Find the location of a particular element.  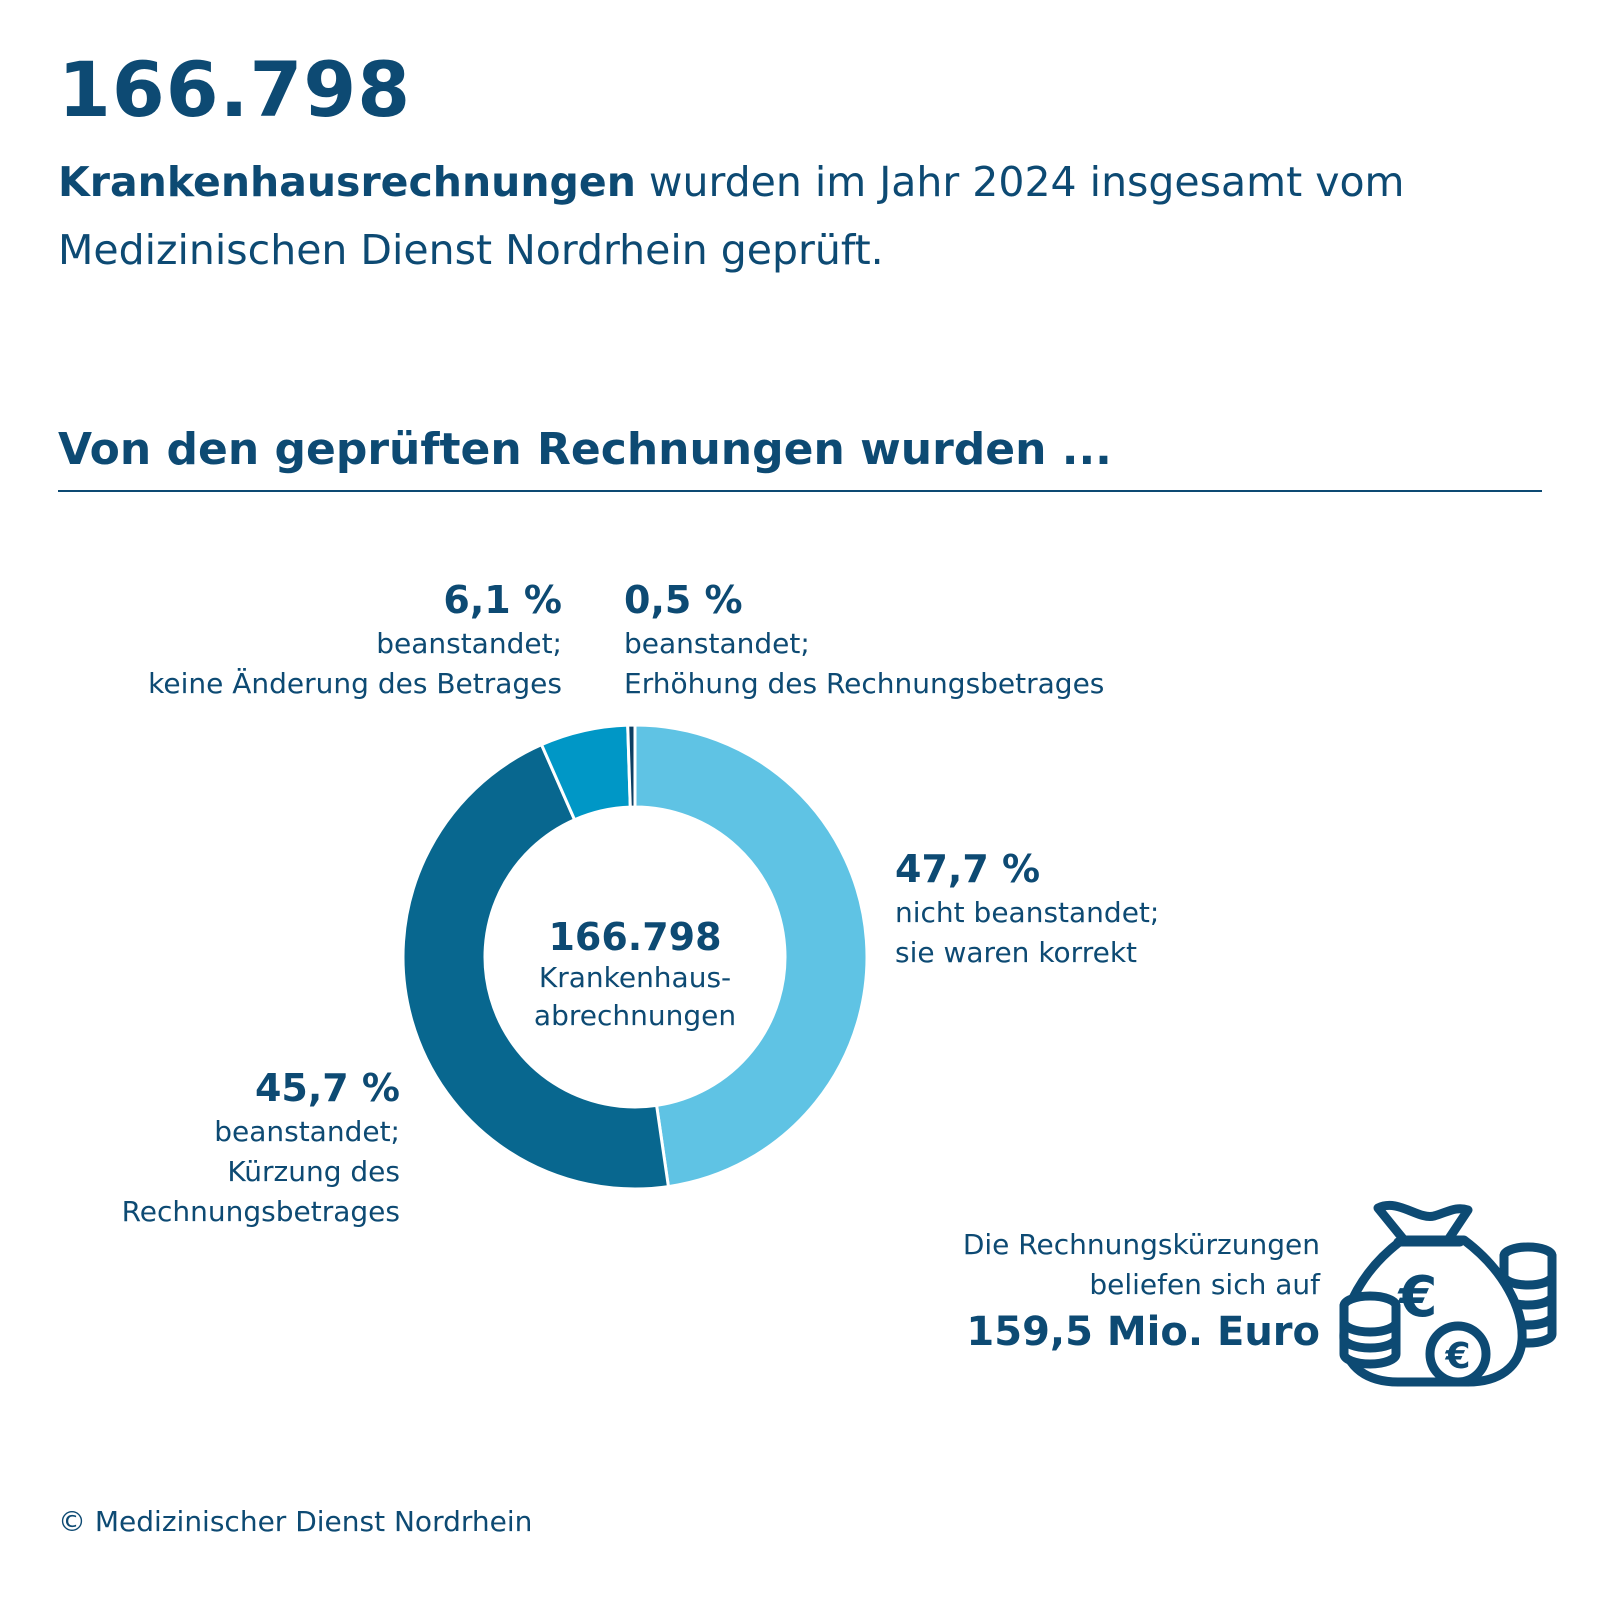

coin-stack-left-icon is located at coordinates (1370, 1330).